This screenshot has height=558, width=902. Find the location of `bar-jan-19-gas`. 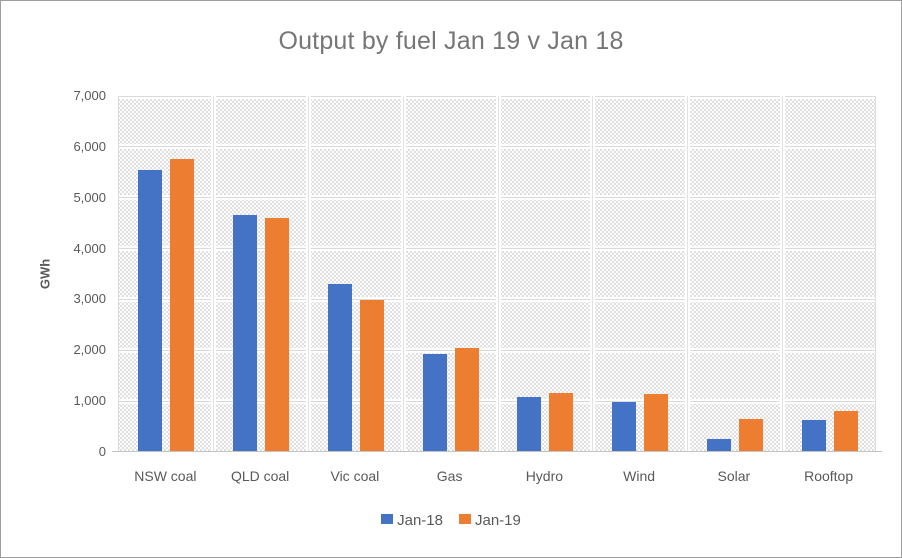

bar-jan-19-gas is located at coordinates (466, 400).